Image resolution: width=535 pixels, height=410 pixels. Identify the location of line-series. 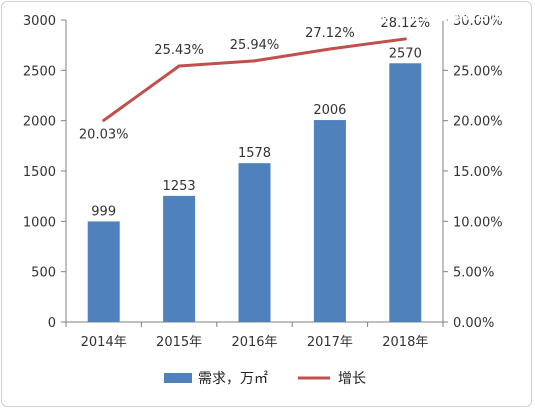
(254, 79).